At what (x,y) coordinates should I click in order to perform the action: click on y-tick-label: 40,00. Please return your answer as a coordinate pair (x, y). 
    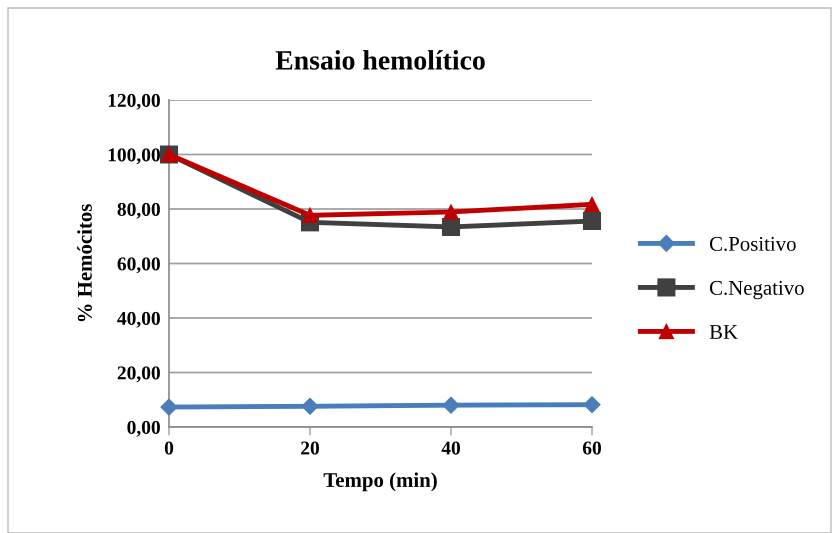
    Looking at the image, I should click on (138, 320).